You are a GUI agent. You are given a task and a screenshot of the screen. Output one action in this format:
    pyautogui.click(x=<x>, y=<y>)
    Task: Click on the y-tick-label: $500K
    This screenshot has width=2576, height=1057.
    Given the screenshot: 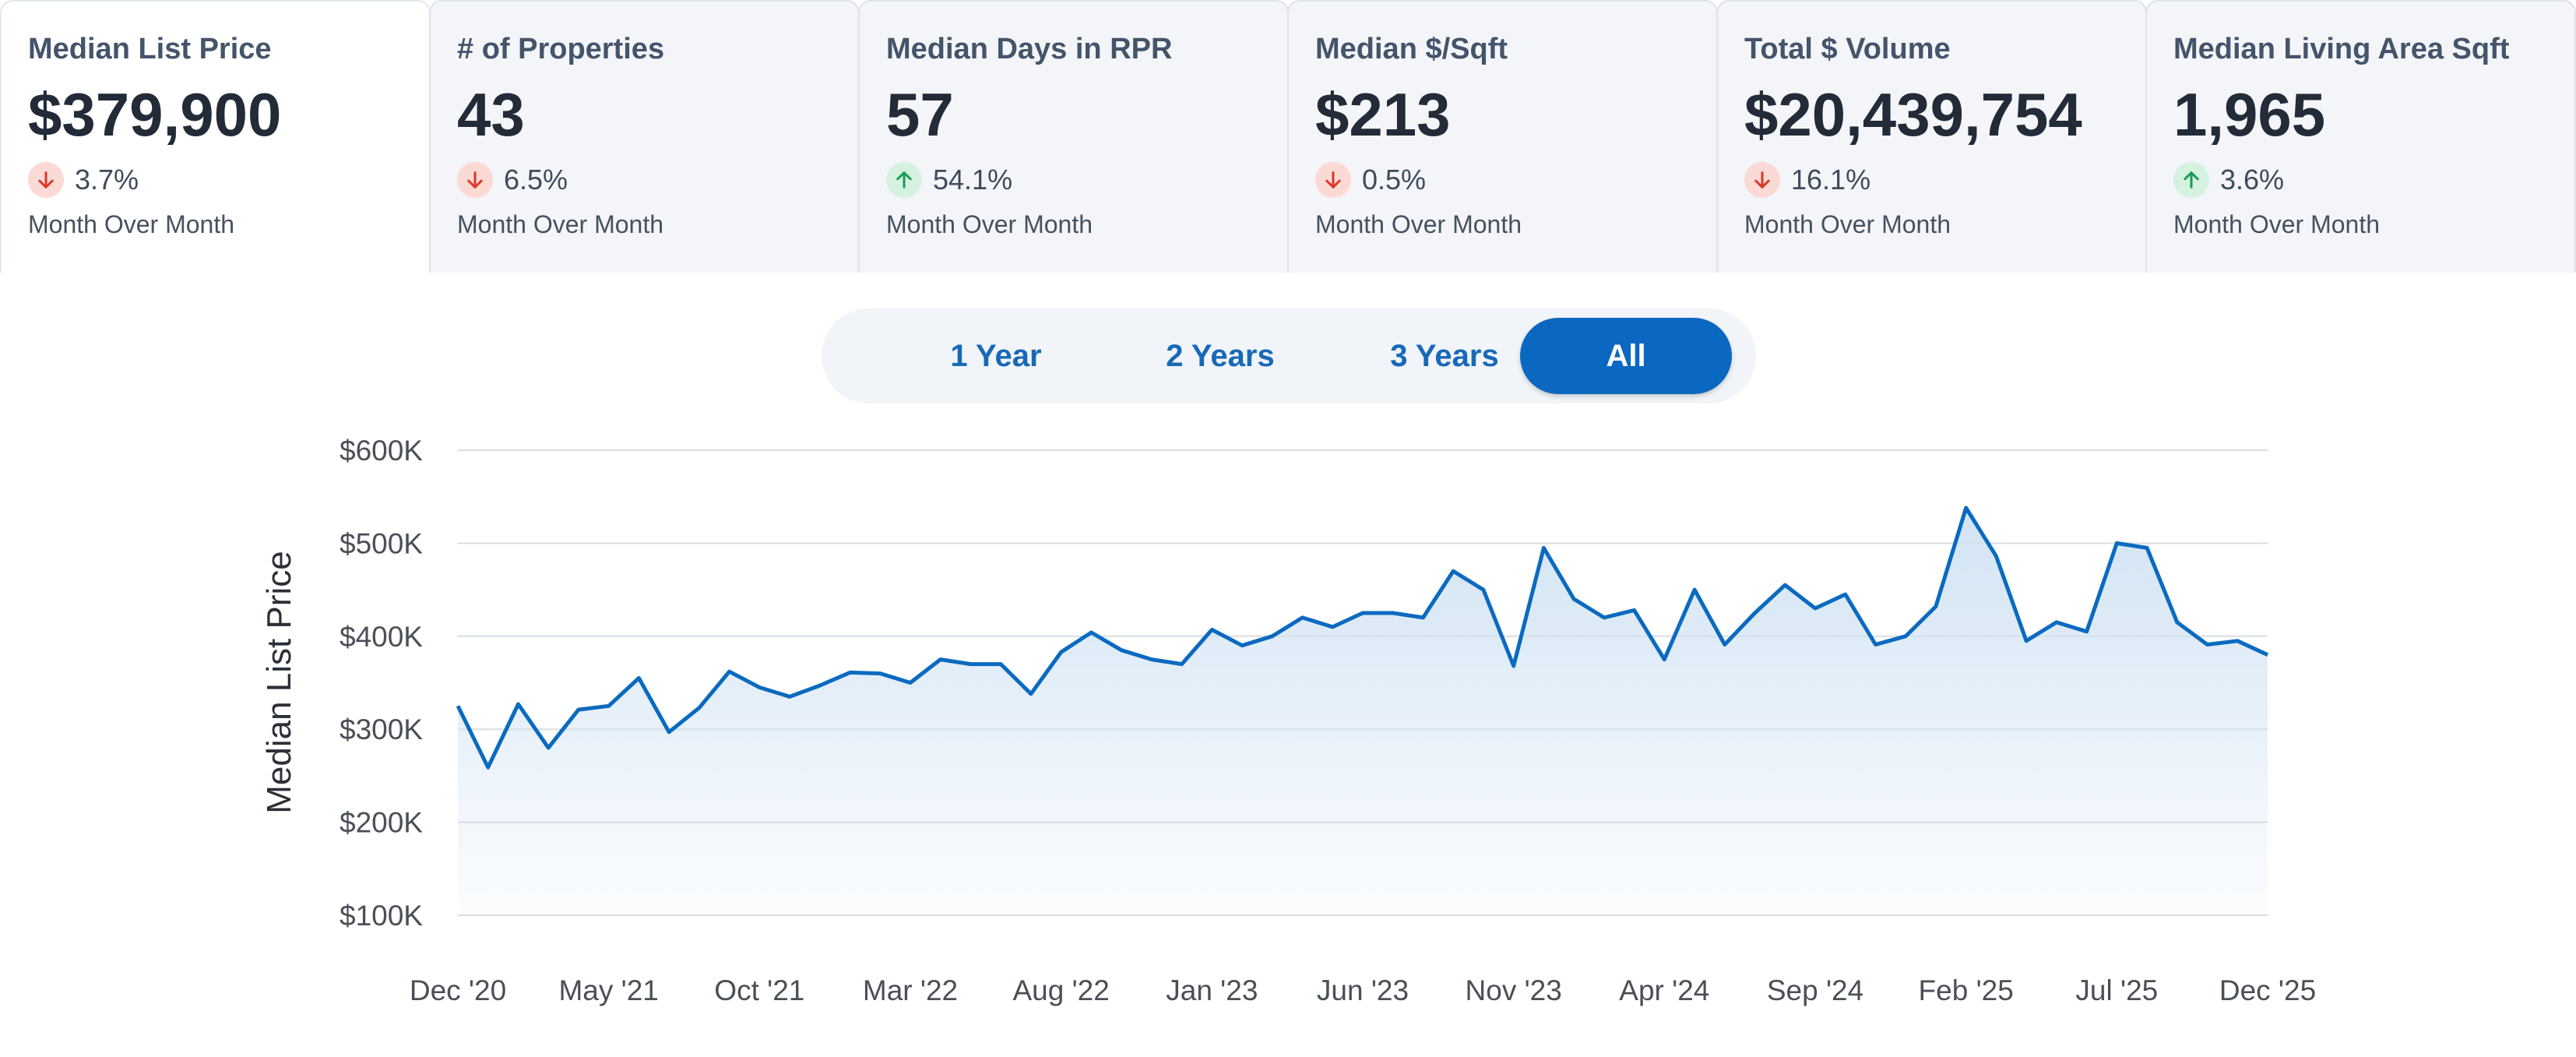 What is the action you would take?
    pyautogui.click(x=381, y=543)
    